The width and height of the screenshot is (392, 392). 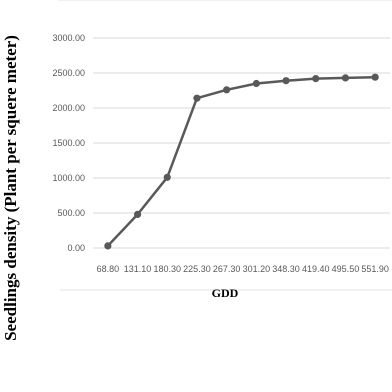 What do you see at coordinates (375, 269) in the screenshot?
I see `x-tick-label: 551.90` at bounding box center [375, 269].